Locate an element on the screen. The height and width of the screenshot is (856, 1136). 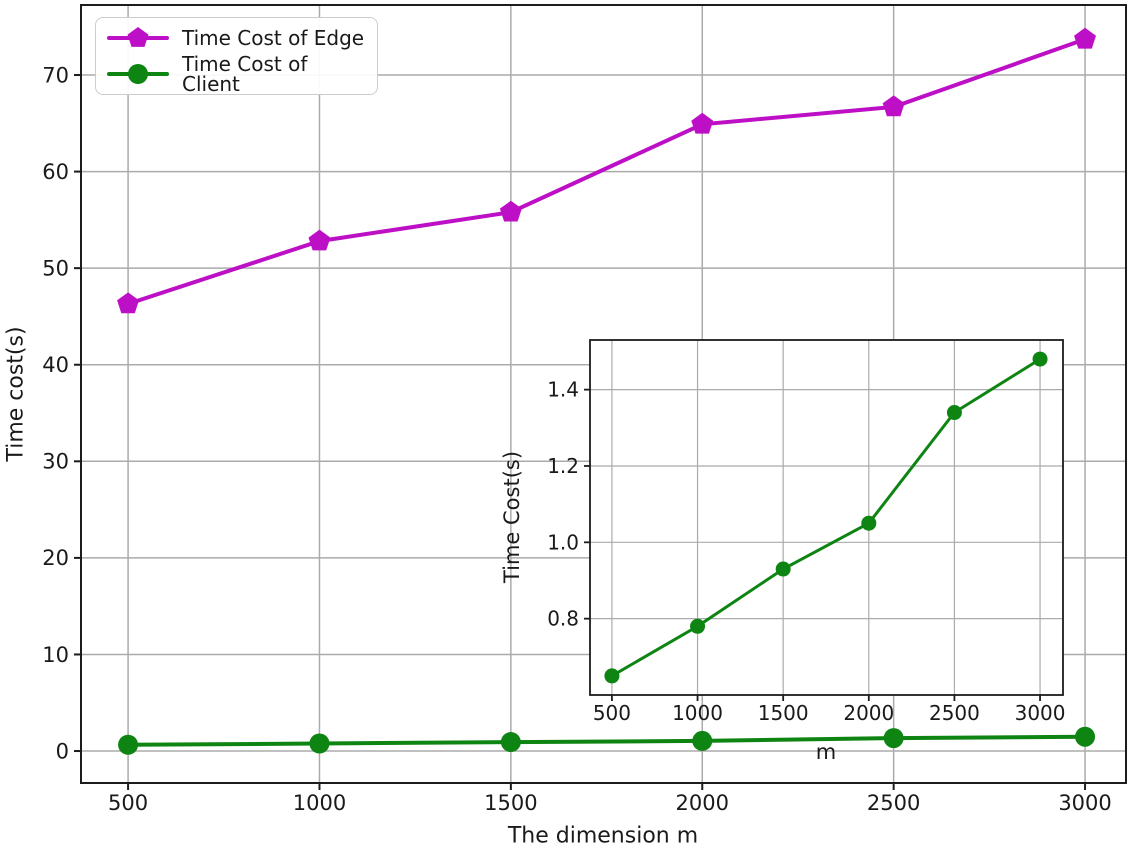
y-tick-label: 50 is located at coordinates (55, 269).